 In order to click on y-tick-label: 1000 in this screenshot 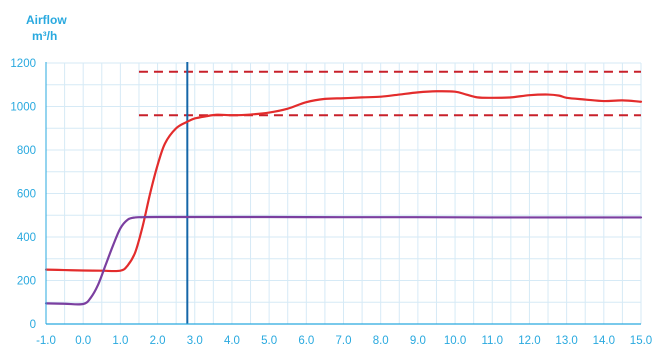, I will do `click(23, 108)`.